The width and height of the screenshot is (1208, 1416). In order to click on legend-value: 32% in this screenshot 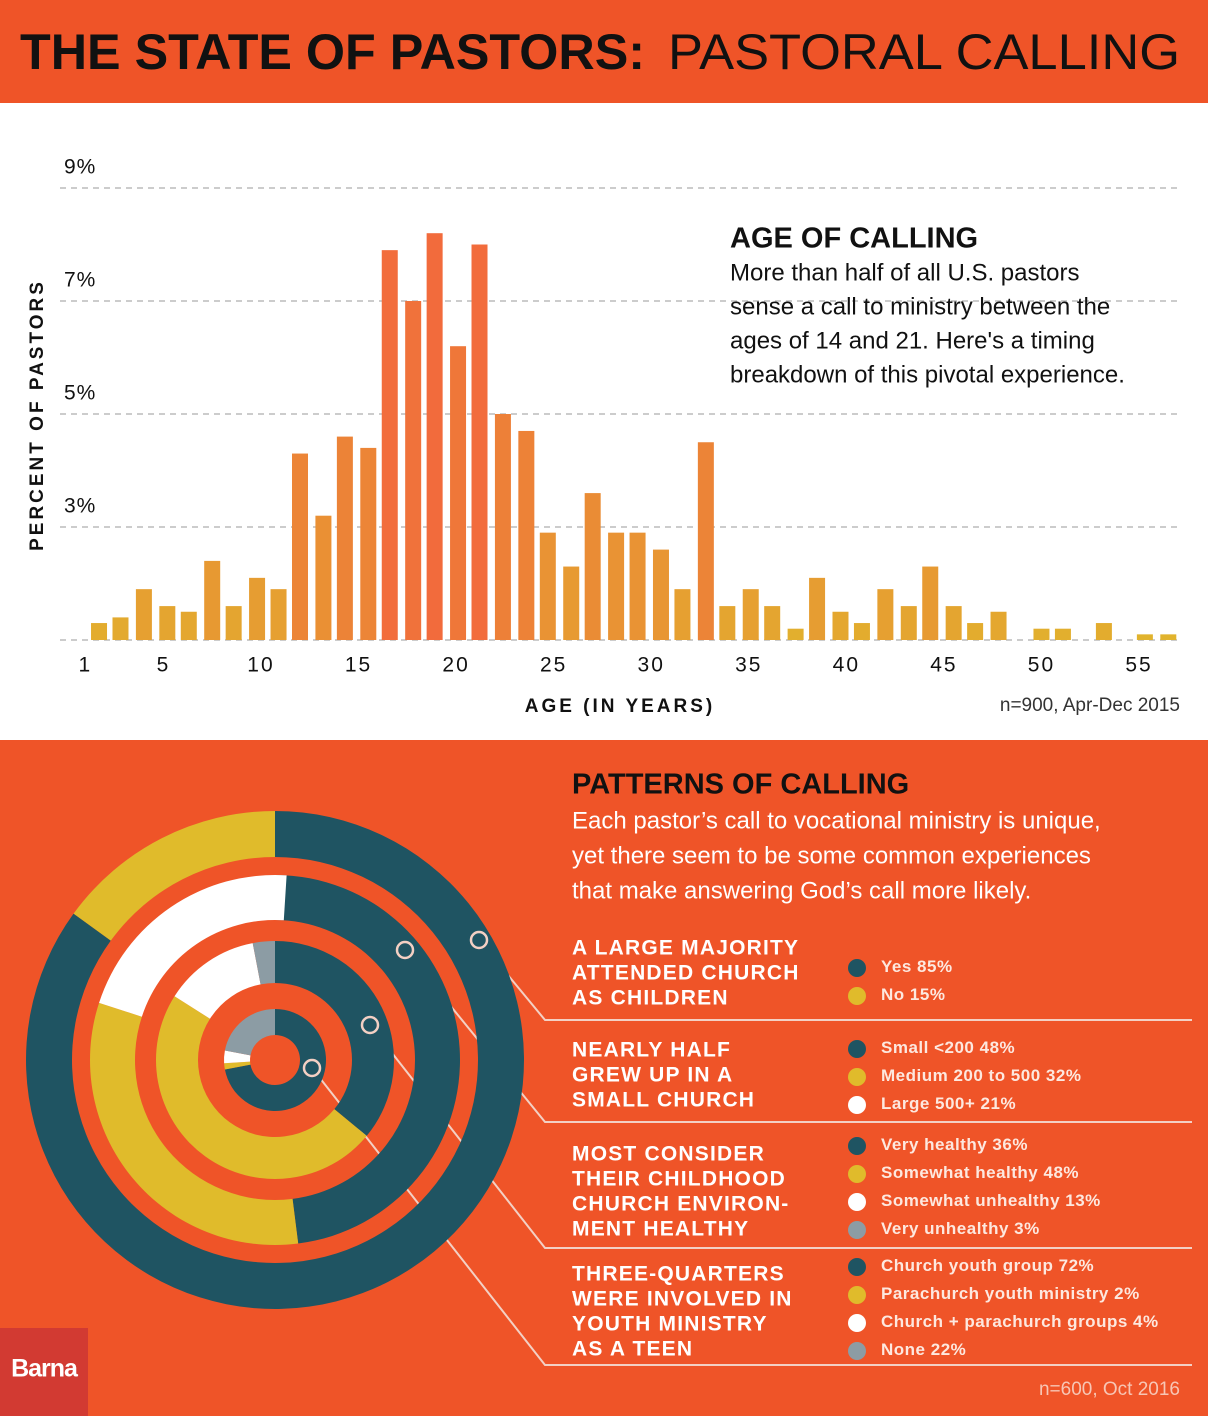, I will do `click(1064, 1075)`.